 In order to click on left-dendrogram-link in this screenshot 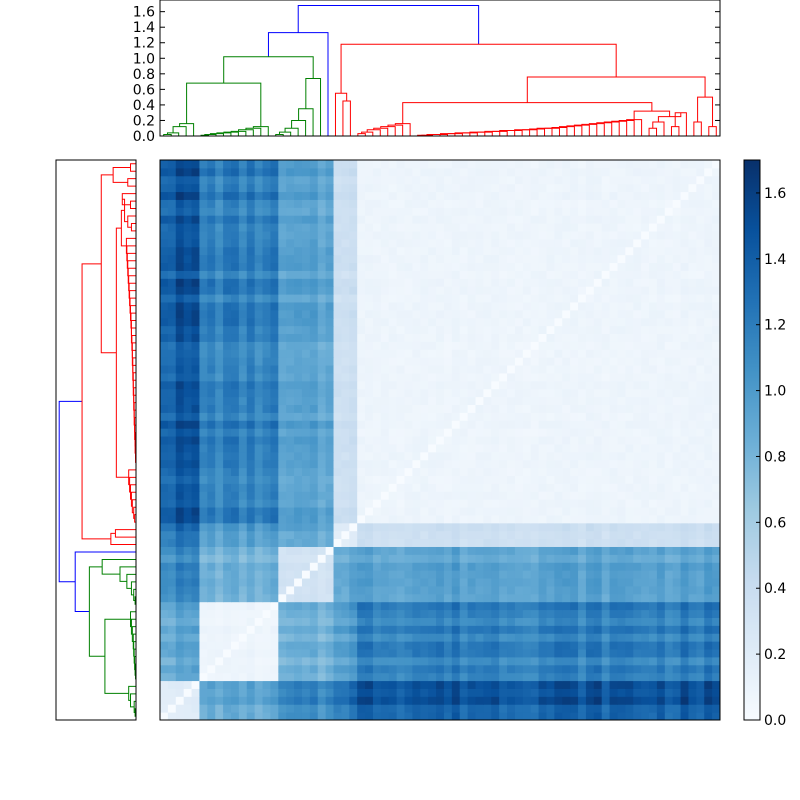, I will do `click(134, 595)`.